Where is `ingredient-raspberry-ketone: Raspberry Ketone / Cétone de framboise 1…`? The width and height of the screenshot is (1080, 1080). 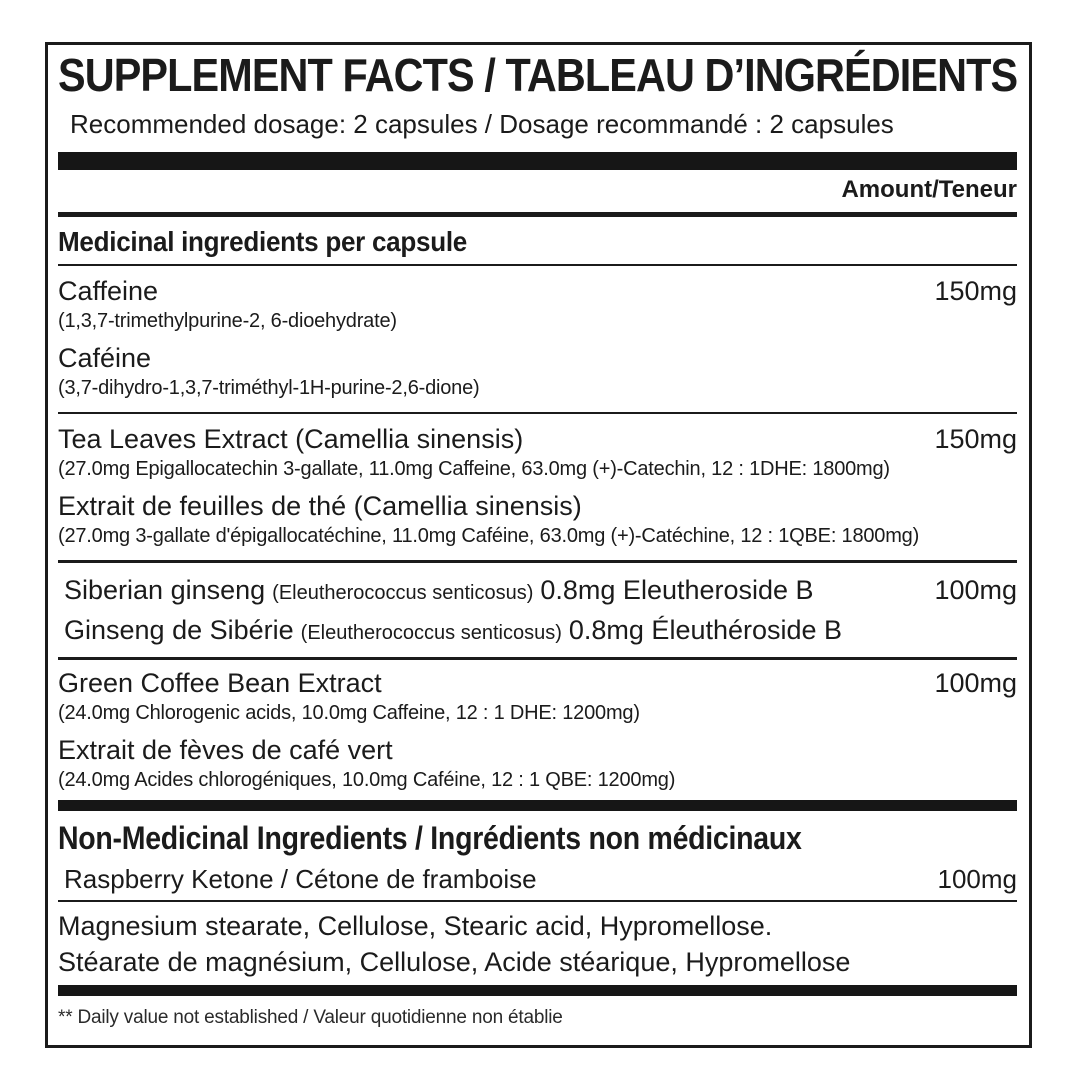
ingredient-raspberry-ketone: Raspberry Ketone / Cétone de framboise 1… is located at coordinates (537, 879).